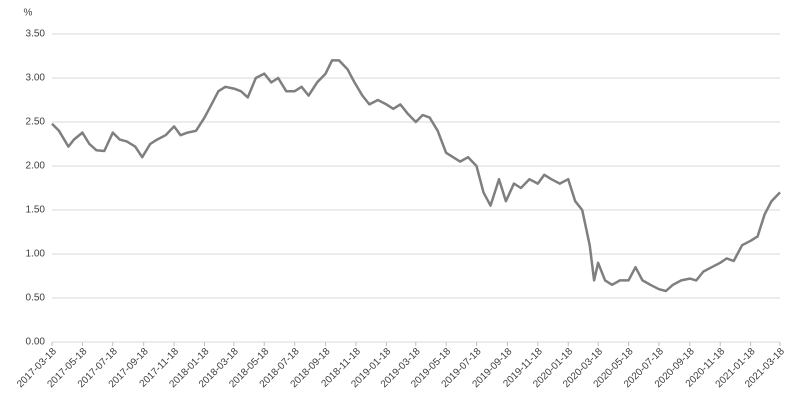 This screenshot has height=408, width=791. What do you see at coordinates (28, 13) in the screenshot?
I see `y-axis-unit: %` at bounding box center [28, 13].